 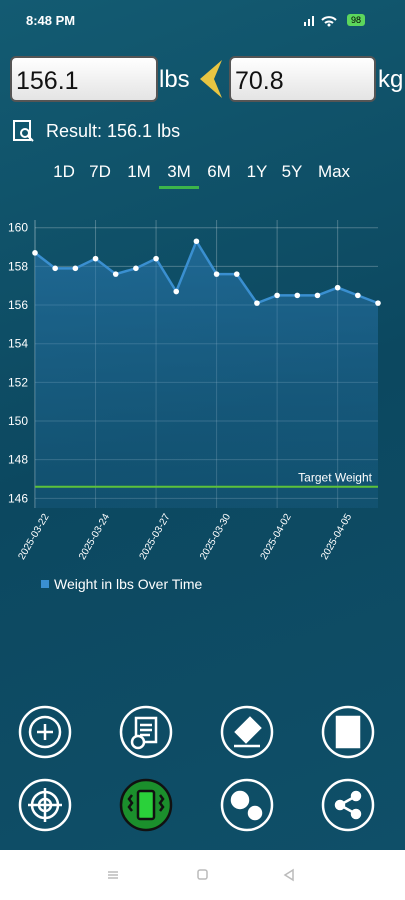 I want to click on active-tab-underline, so click(x=179, y=187).